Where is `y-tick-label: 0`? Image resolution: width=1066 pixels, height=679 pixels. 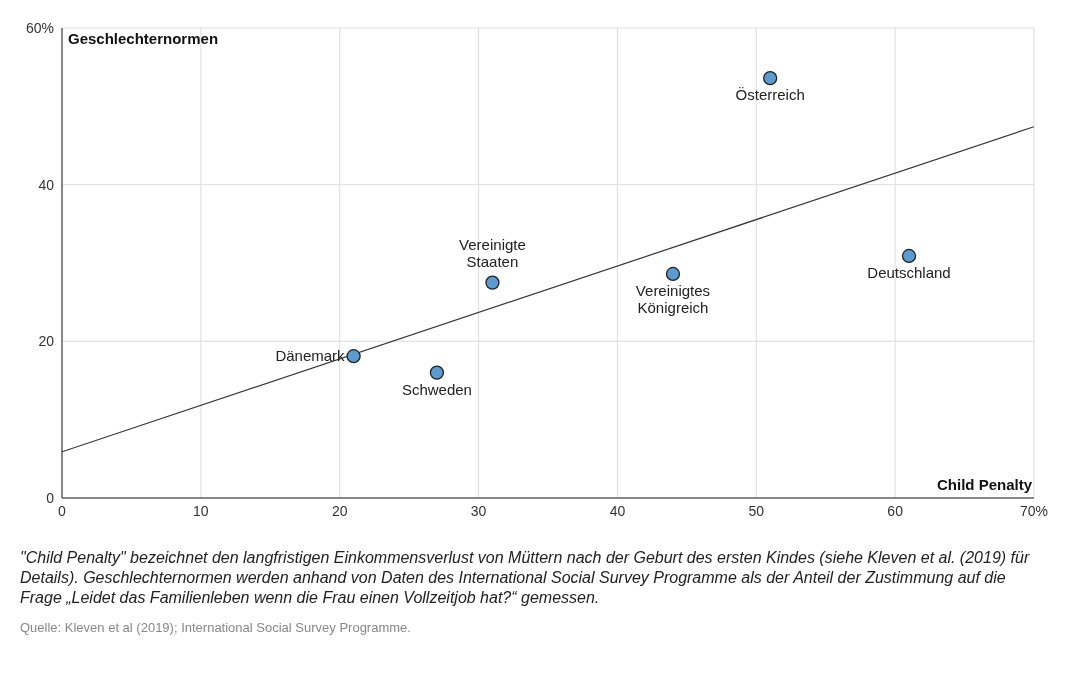
y-tick-label: 0 is located at coordinates (50, 497).